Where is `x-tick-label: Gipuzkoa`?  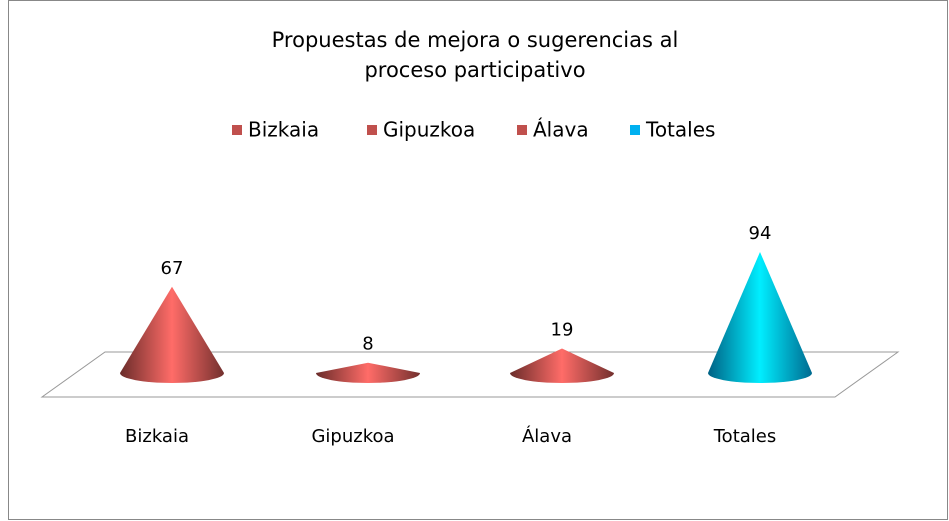
x-tick-label: Gipuzkoa is located at coordinates (352, 436).